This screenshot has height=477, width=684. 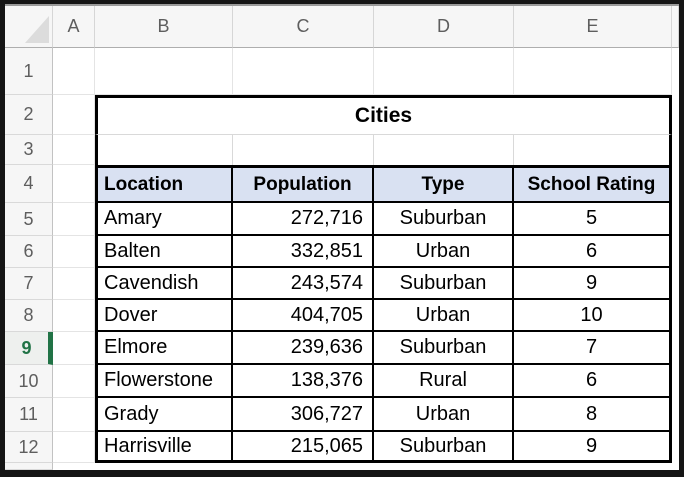 I want to click on table-row: 12 Harrisville 215,065 Suburban 9, so click(x=342, y=447).